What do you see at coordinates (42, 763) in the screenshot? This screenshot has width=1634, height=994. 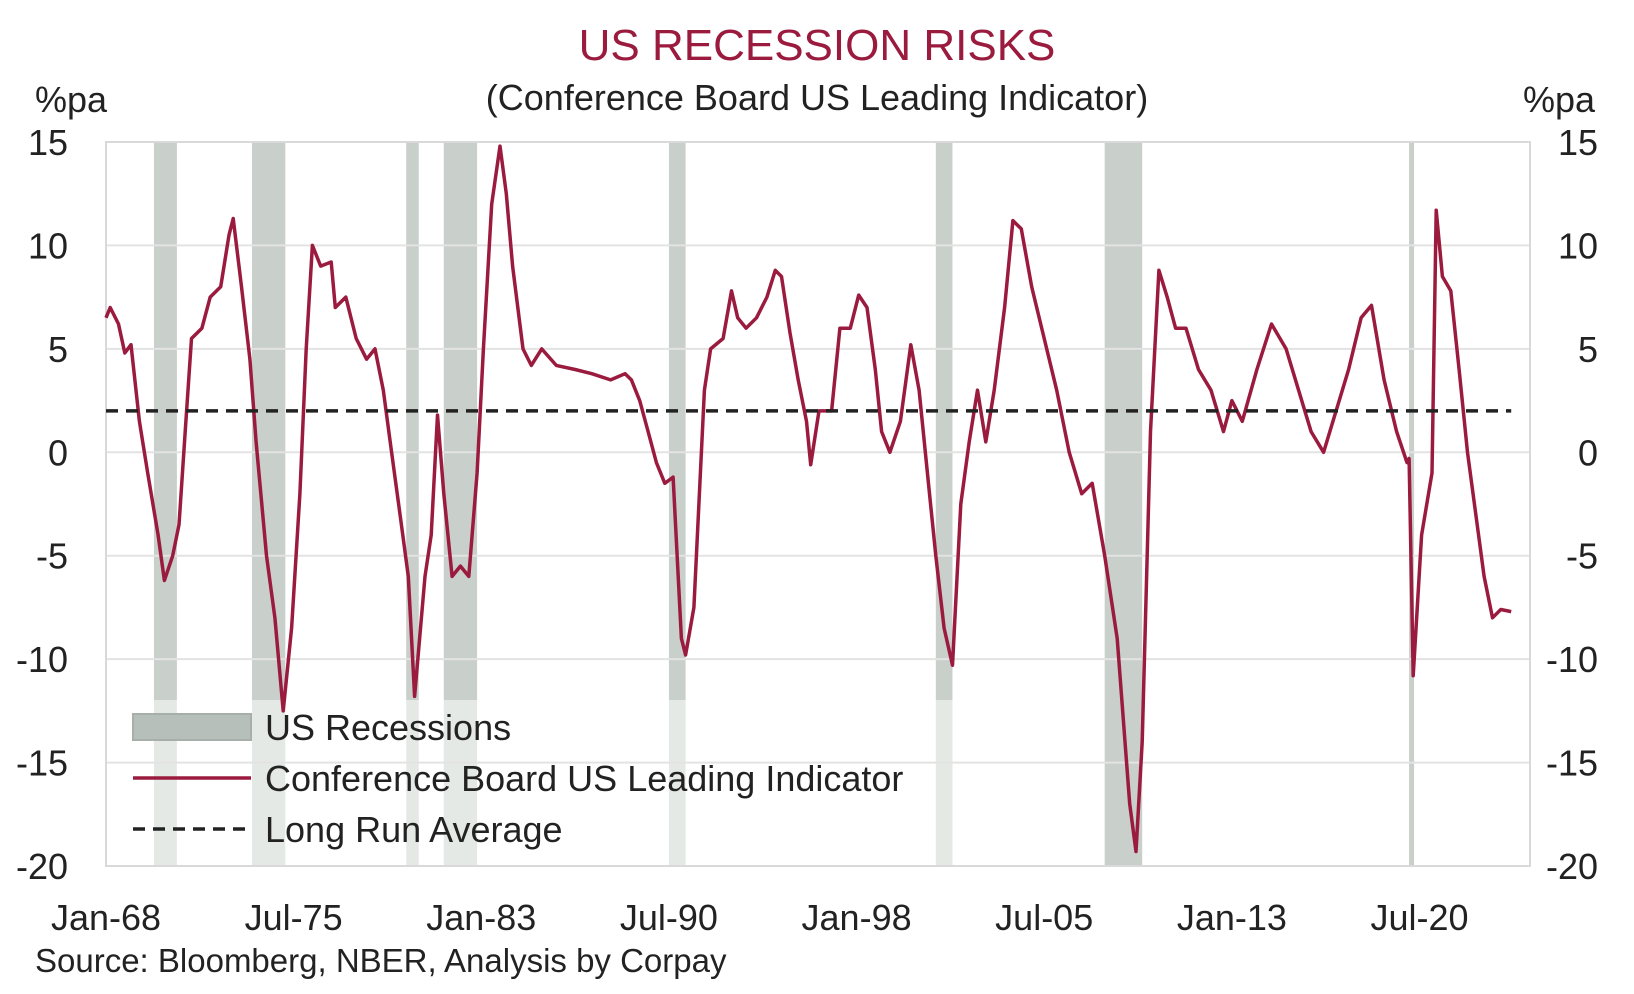 I see `y-tick-label-left: -15` at bounding box center [42, 763].